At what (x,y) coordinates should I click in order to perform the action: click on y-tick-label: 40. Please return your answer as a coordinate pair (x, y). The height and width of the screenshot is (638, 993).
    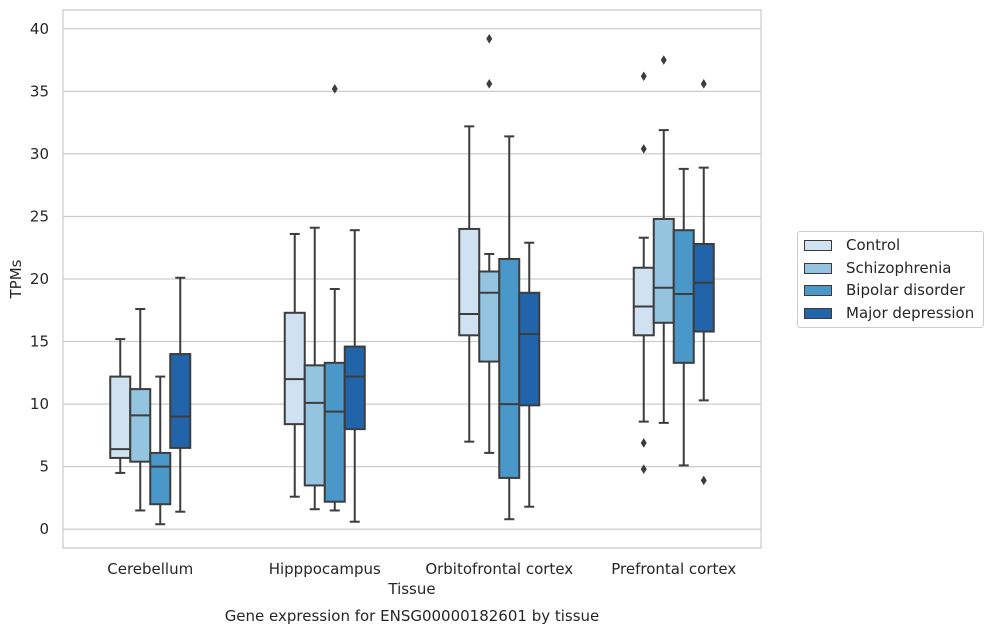
    Looking at the image, I should click on (39, 29).